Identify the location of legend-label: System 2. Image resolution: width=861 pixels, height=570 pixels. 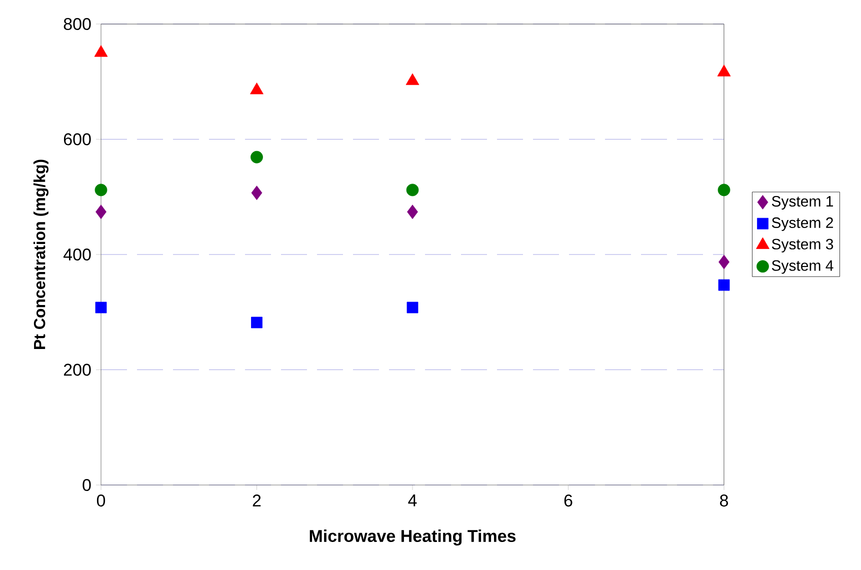
(802, 224).